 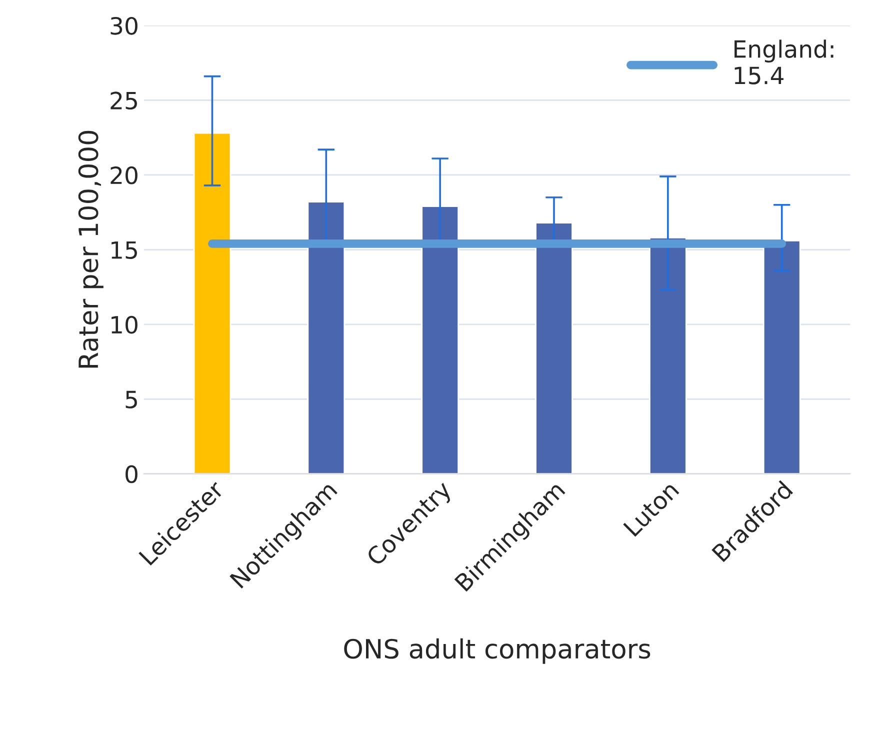 I want to click on y-tick-label: 10, so click(x=125, y=325).